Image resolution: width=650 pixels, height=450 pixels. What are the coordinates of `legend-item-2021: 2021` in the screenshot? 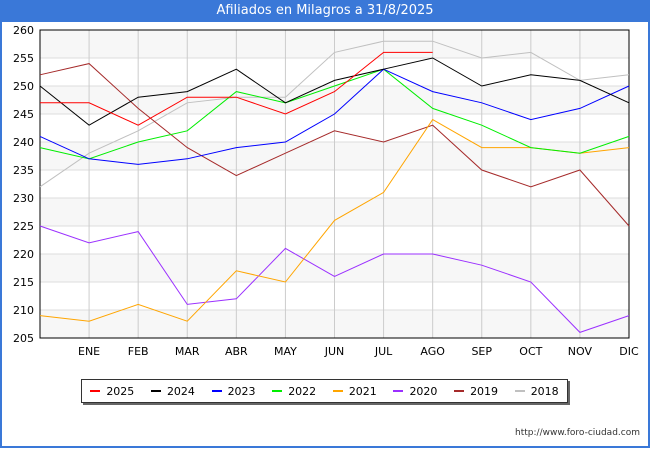 It's located at (354, 391).